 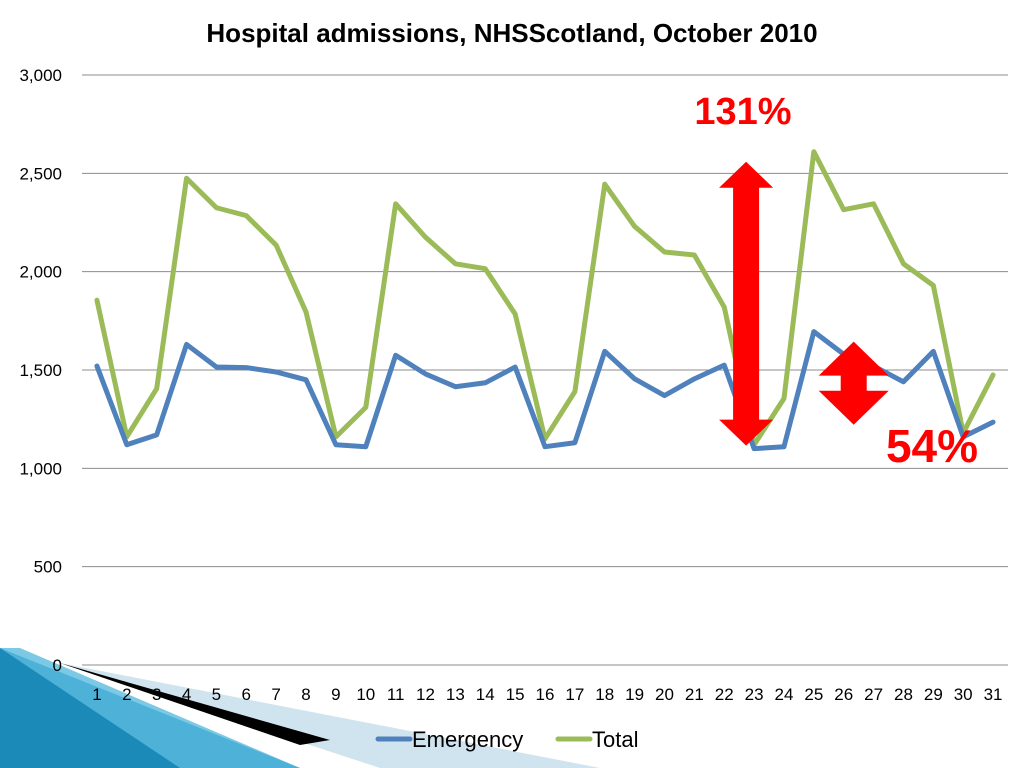 What do you see at coordinates (963, 694) in the screenshot?
I see `x-tick-label: 30` at bounding box center [963, 694].